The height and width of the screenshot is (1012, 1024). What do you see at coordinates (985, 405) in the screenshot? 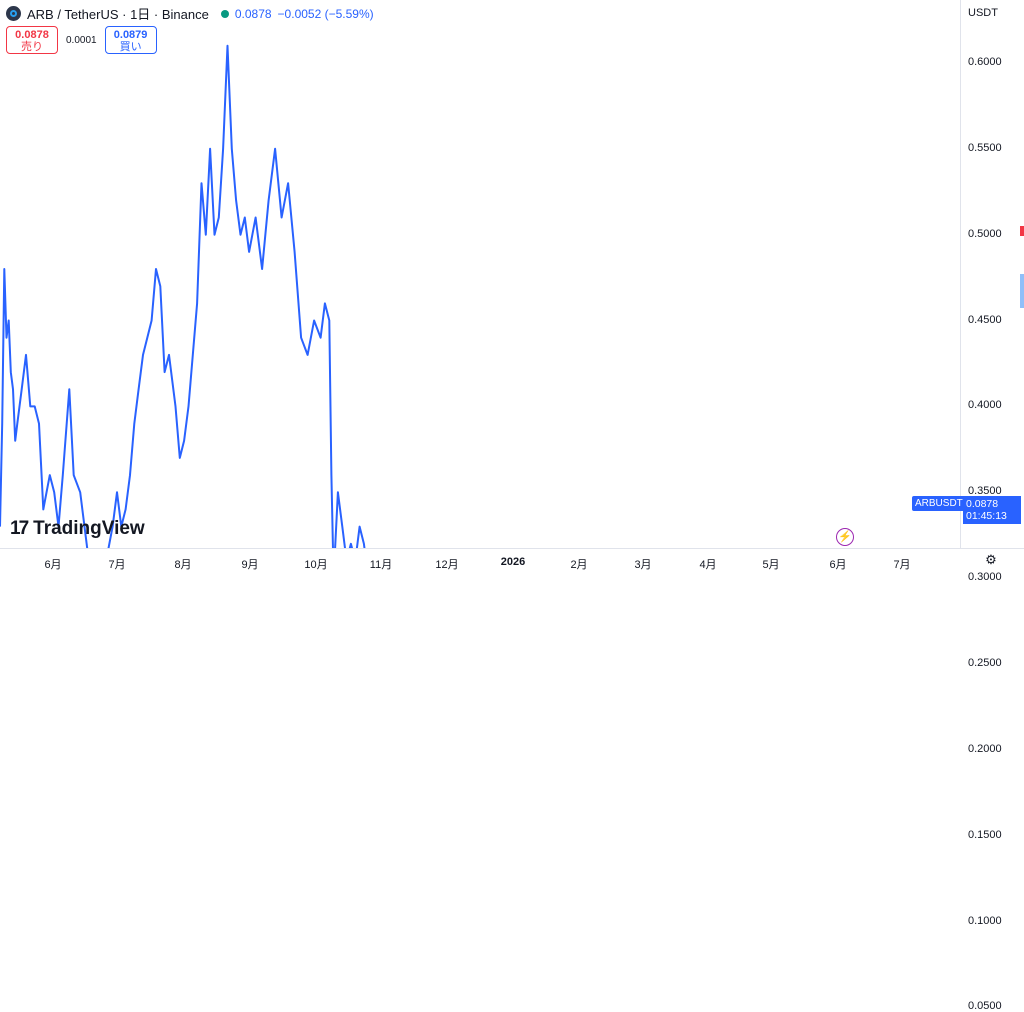
I see `y-tick-label: 0.4000` at bounding box center [985, 405].